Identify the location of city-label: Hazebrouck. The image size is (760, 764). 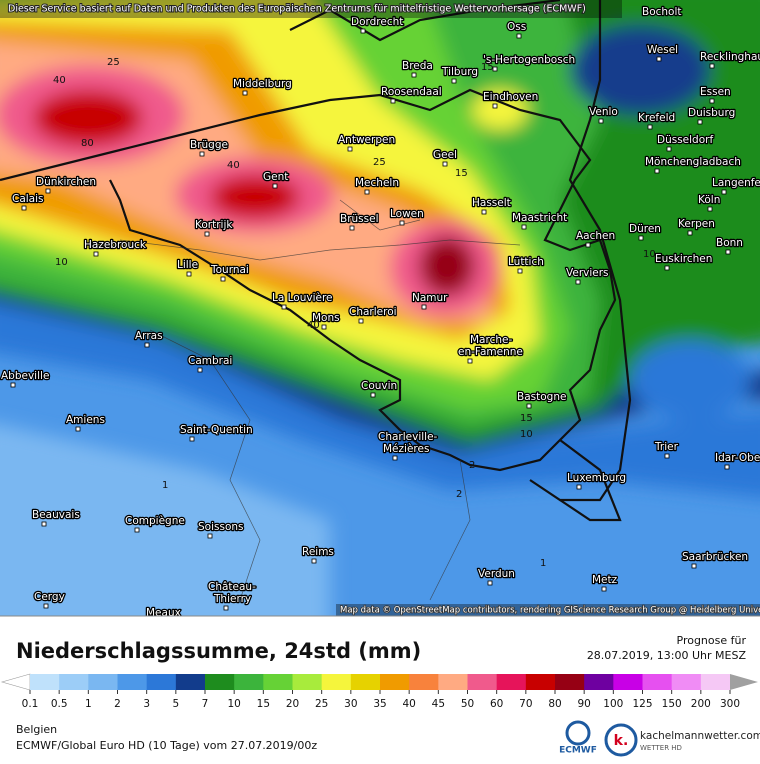
(115, 245).